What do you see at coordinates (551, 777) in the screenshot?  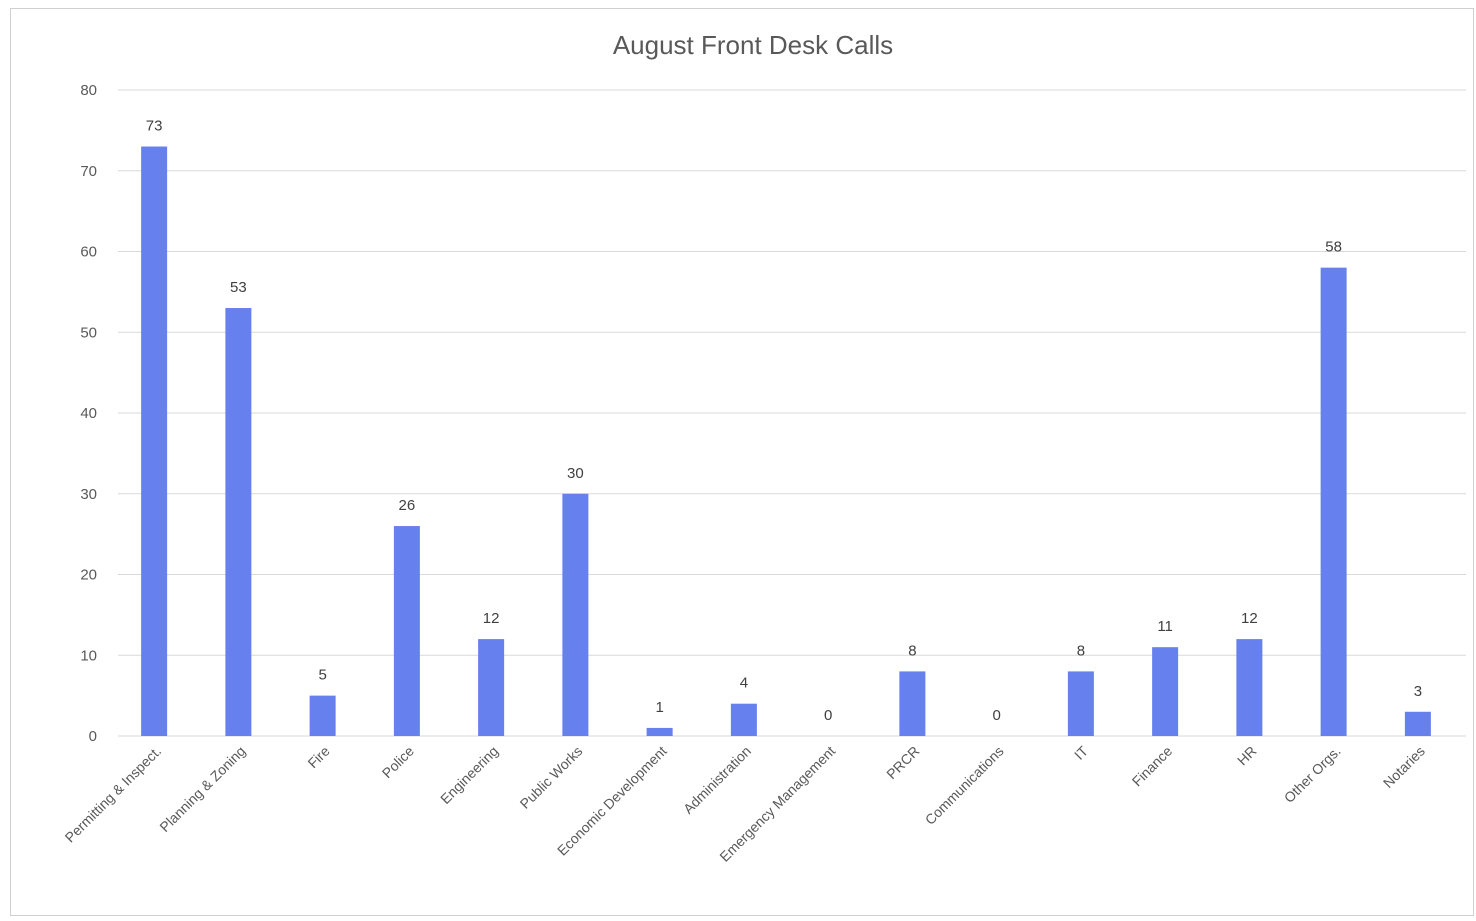 I see `x-tick-label: Public Works` at bounding box center [551, 777].